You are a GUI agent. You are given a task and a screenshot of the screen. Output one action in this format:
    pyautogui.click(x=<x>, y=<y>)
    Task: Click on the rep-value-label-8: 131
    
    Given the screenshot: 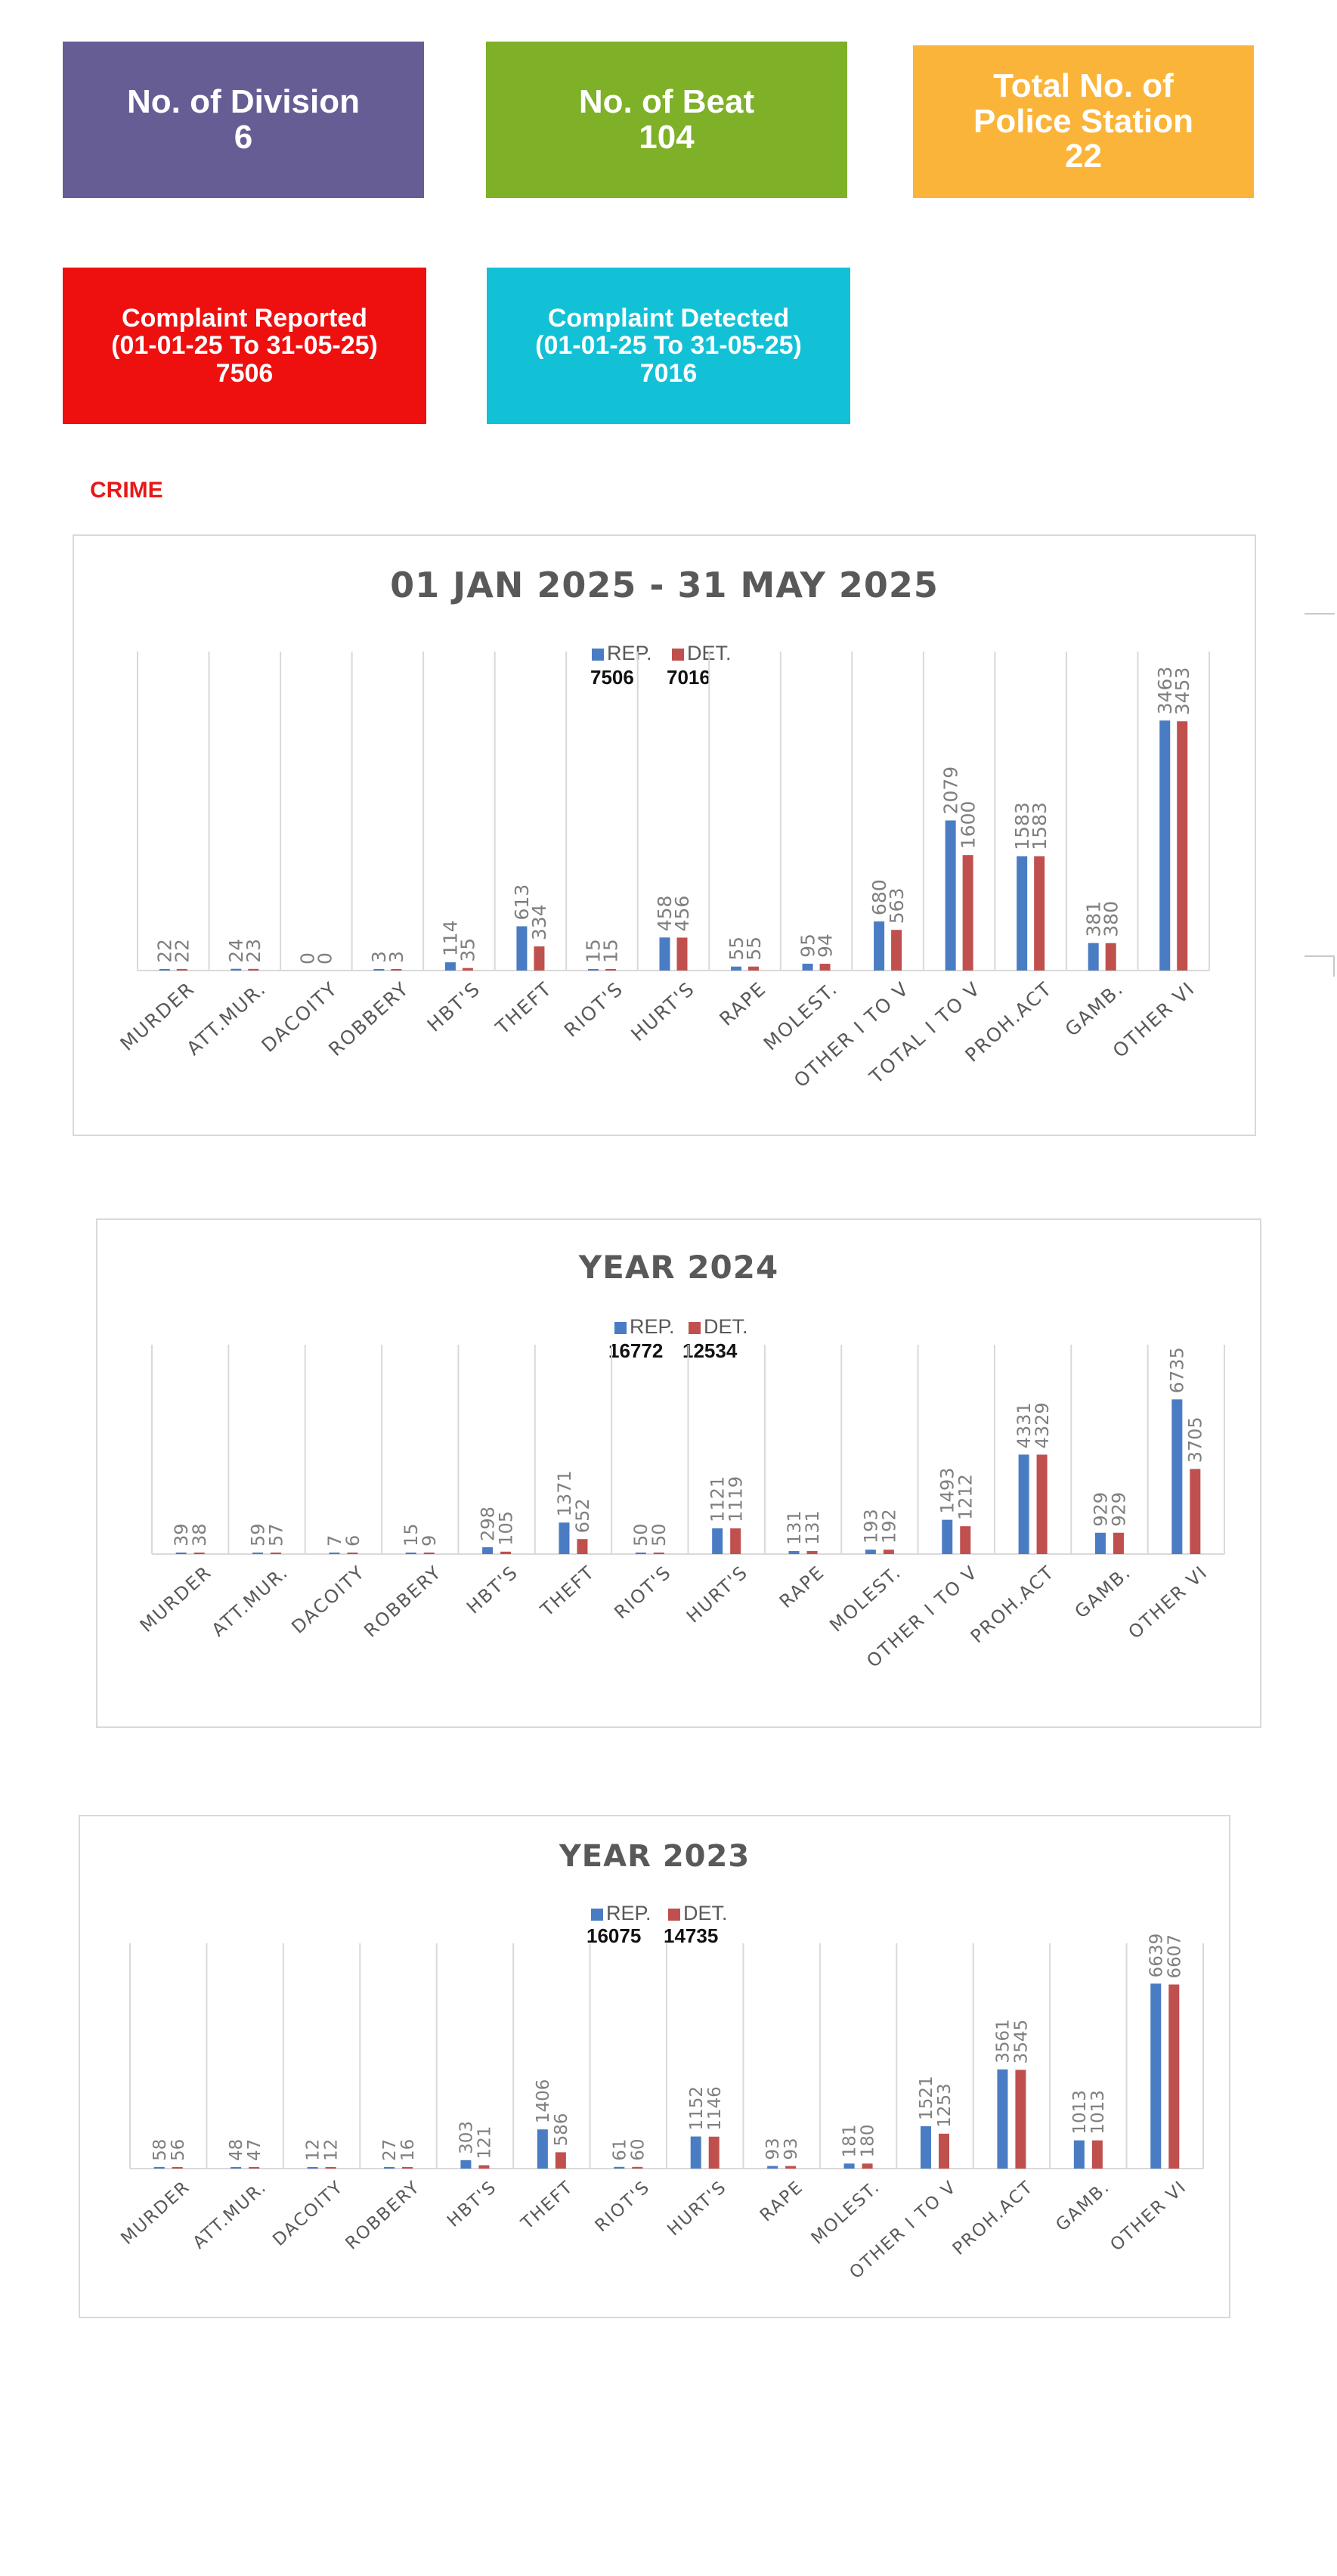 What is the action you would take?
    pyautogui.click(x=794, y=1527)
    